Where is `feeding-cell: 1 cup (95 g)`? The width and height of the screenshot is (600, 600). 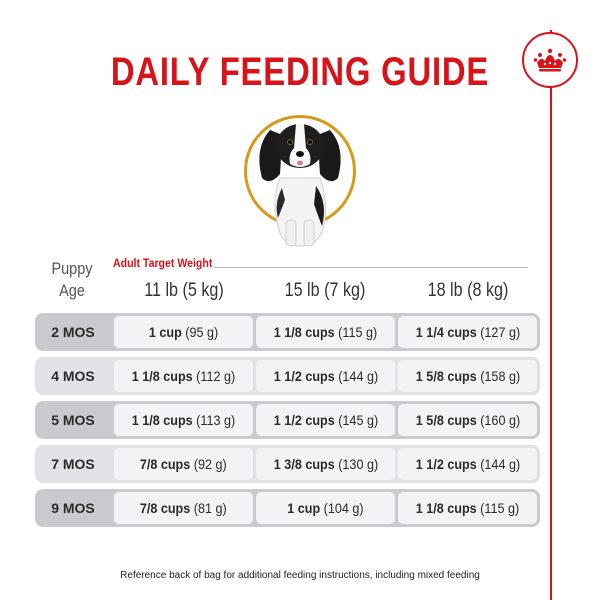 feeding-cell: 1 cup (95 g) is located at coordinates (183, 332).